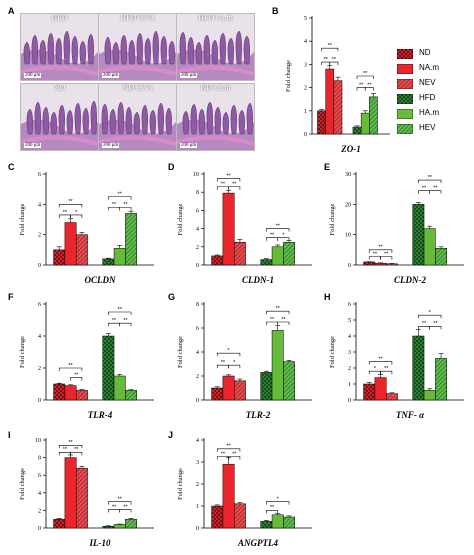 This screenshot has width=474, height=555. What do you see at coordinates (434, 130) in the screenshot?
I see `legend-item: HEV` at bounding box center [434, 130].